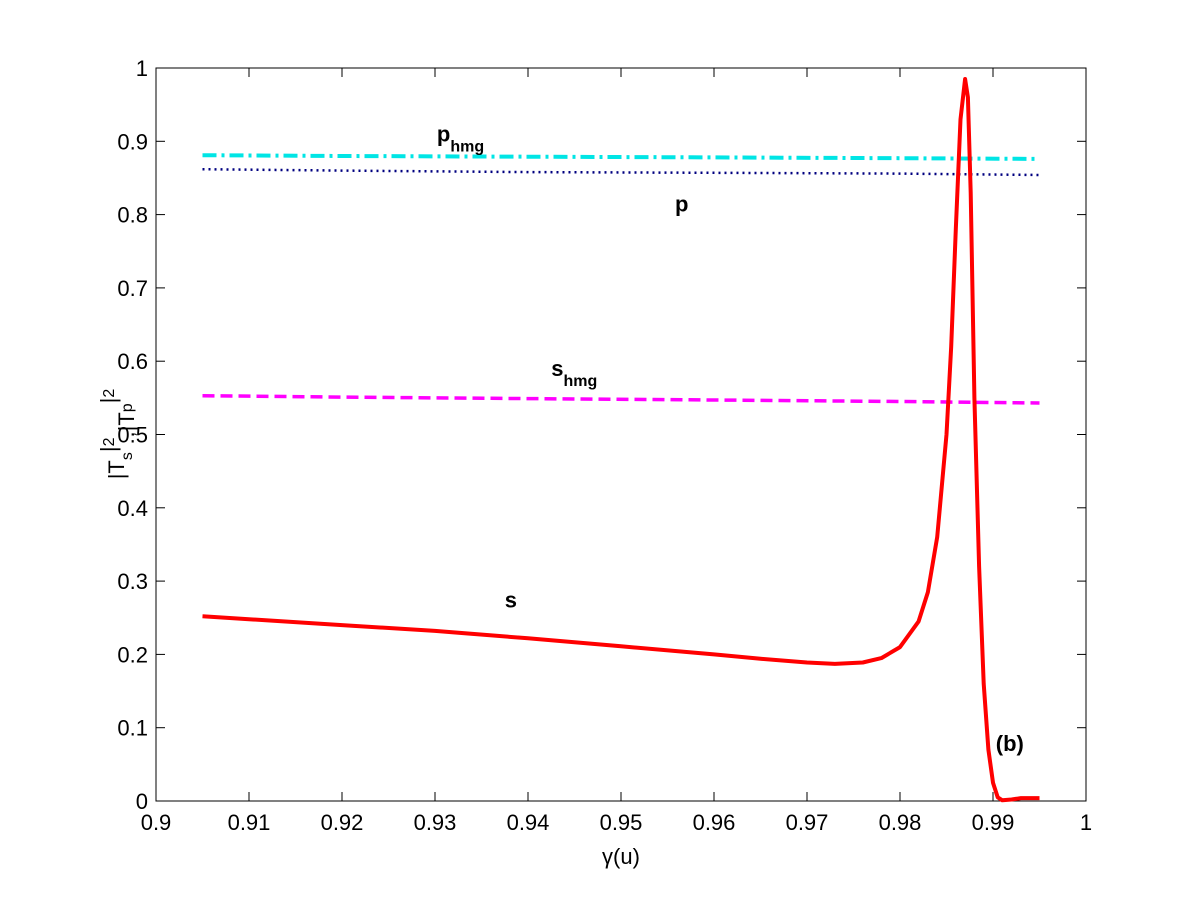 The width and height of the screenshot is (1200, 900). Describe the element at coordinates (126, 424) in the screenshot. I see `y-axis-label-part: ,|T` at that location.